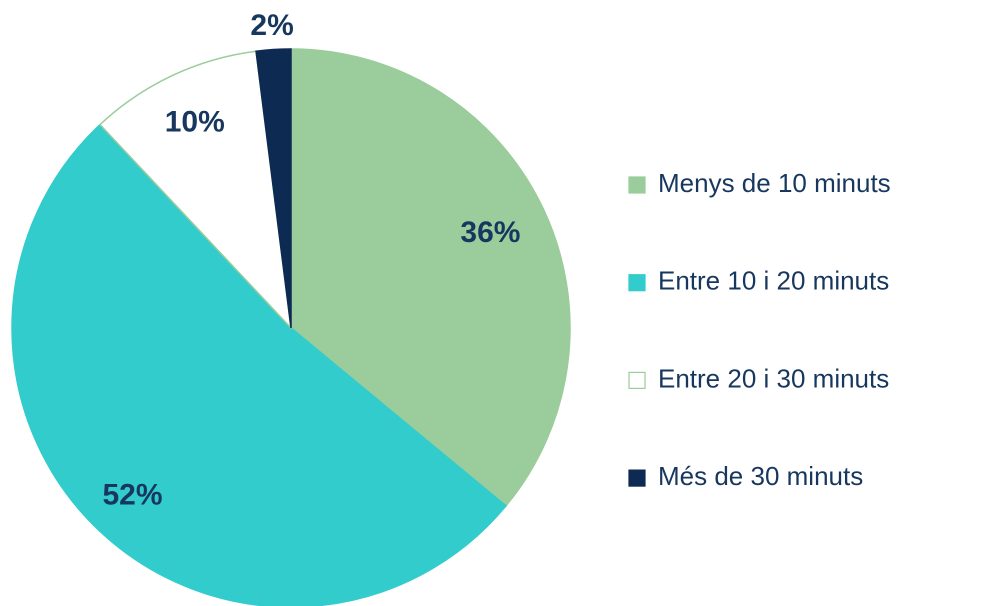  What do you see at coordinates (490, 232) in the screenshot?
I see `value-label: 36%` at bounding box center [490, 232].